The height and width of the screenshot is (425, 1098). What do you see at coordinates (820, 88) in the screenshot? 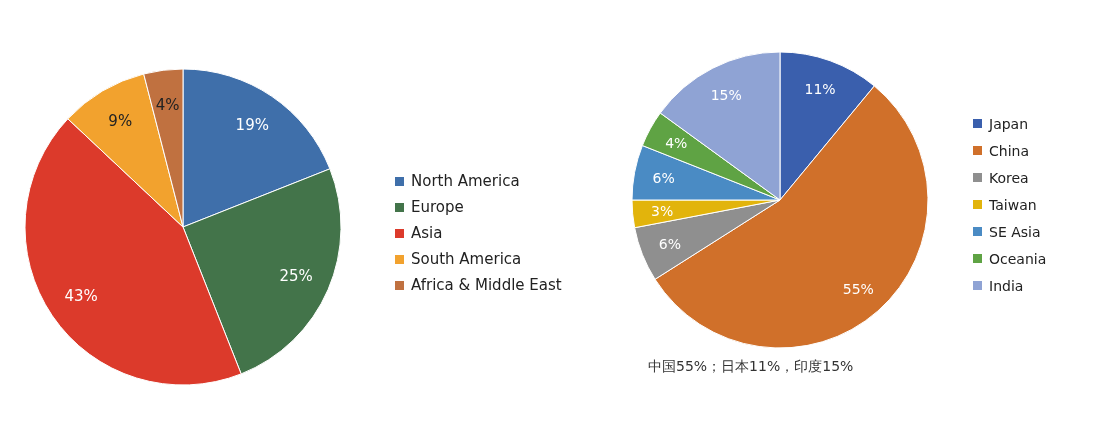
I see `data-label: 11%` at bounding box center [820, 88].